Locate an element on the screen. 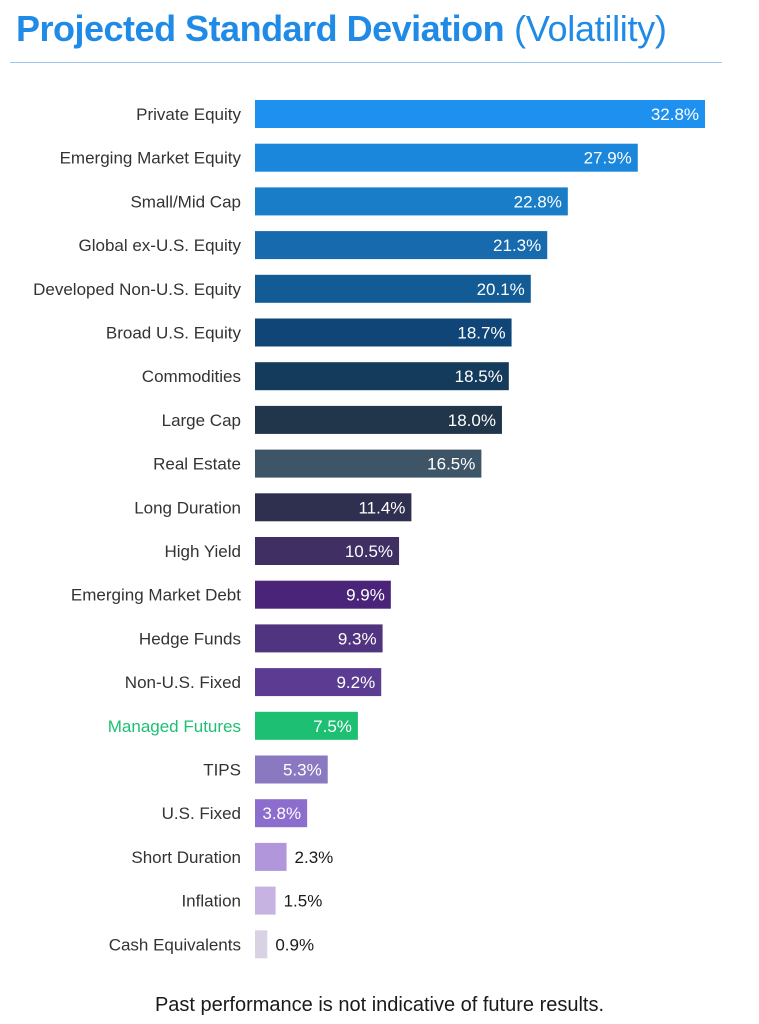  bar-group: Short Duration 2.3% is located at coordinates (232, 856).